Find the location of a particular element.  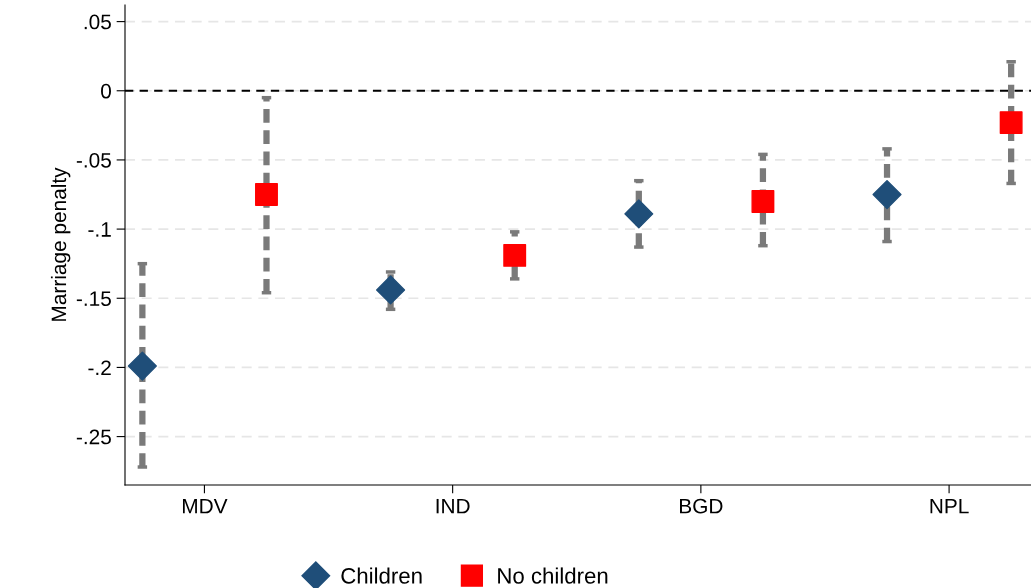

legend-label: No children is located at coordinates (553, 575).